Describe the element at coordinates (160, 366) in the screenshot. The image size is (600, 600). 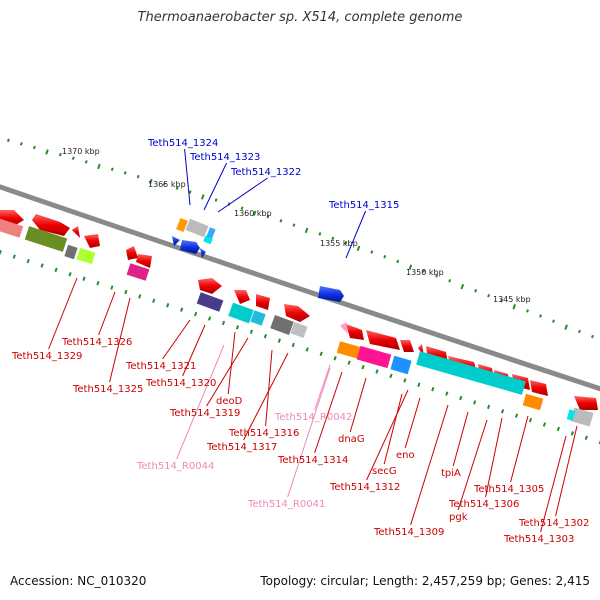
I see `gene-label: Teth514_1321` at that location.